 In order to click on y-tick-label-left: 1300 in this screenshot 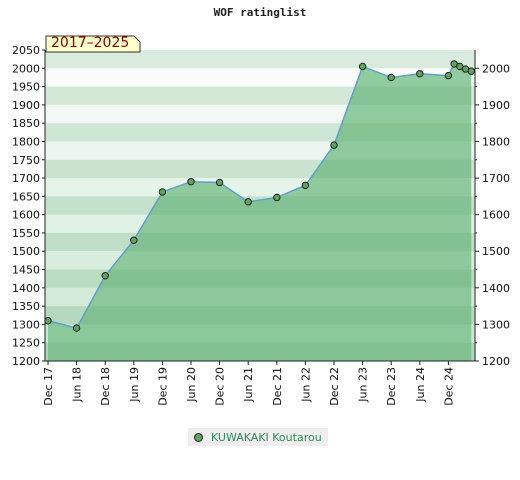, I will do `click(26, 324)`.